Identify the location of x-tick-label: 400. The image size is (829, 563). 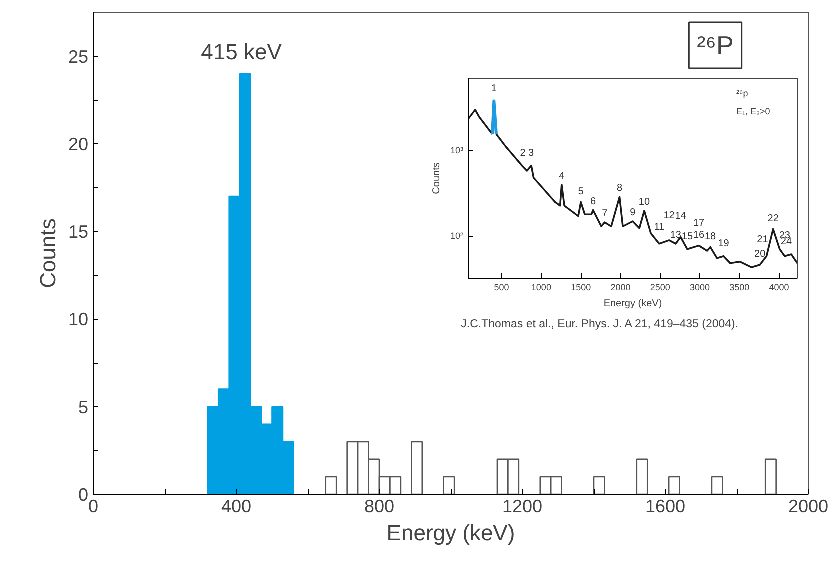
(236, 506).